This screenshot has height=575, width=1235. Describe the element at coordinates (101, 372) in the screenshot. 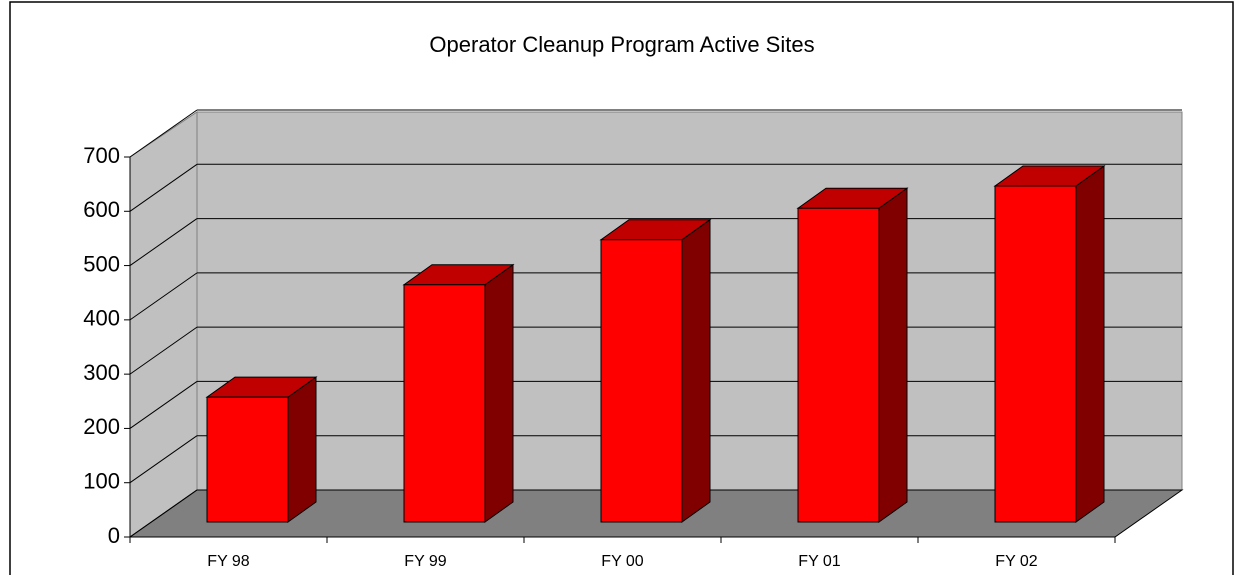

I see `y-tick-label: 300` at that location.